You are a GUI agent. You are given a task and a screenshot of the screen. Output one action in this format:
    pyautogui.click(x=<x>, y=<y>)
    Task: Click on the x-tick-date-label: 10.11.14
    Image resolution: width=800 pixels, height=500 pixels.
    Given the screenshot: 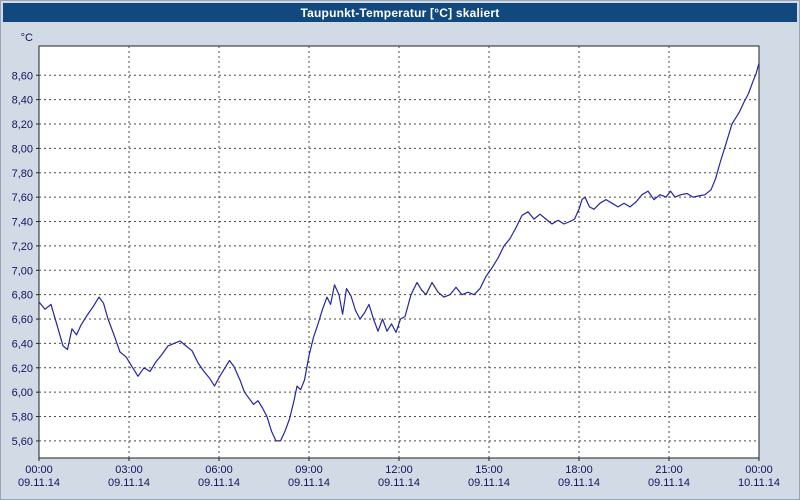 What is the action you would take?
    pyautogui.click(x=759, y=483)
    